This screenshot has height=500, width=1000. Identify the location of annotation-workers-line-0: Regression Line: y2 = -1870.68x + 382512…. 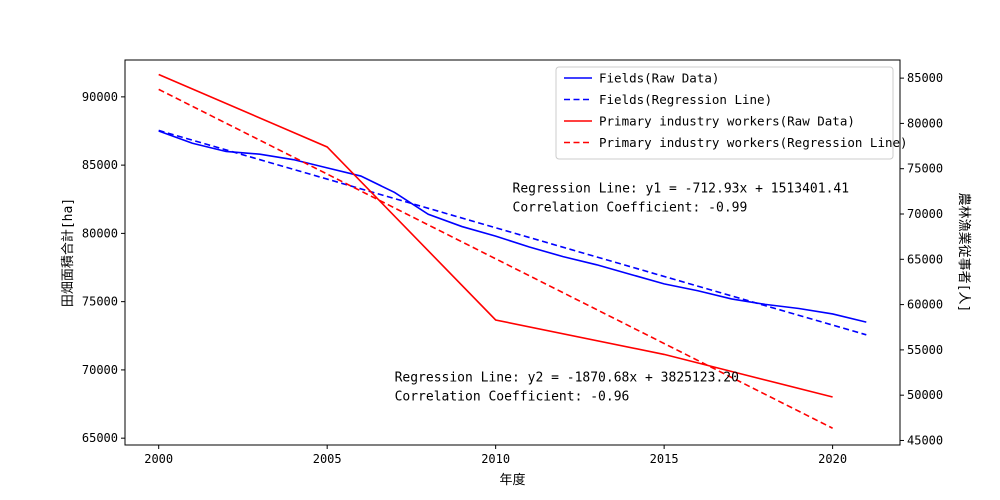
(567, 378).